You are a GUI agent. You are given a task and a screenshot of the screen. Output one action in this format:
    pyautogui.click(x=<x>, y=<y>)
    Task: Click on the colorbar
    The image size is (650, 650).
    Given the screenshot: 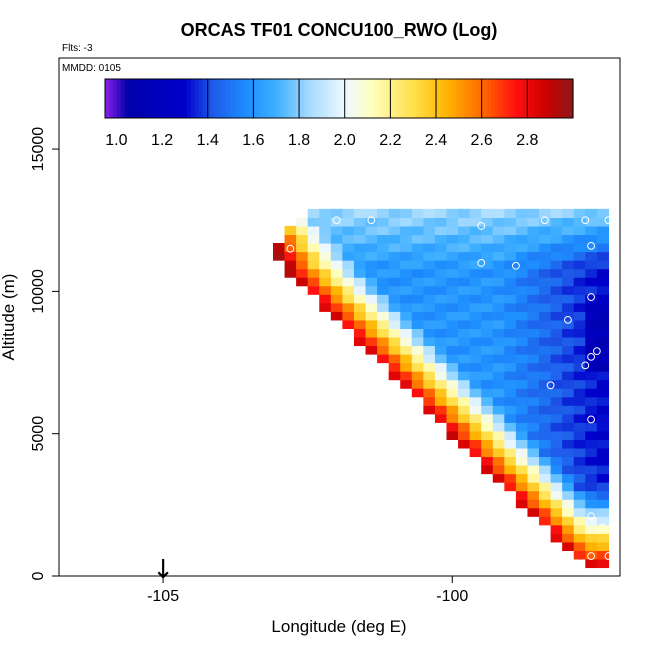 What is the action you would take?
    pyautogui.click(x=339, y=98)
    